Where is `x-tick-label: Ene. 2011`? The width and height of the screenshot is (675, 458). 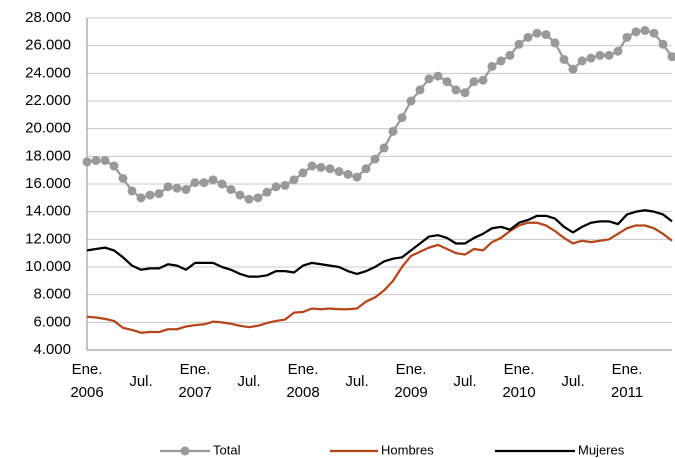
x-tick-label: Ene. 2011 is located at coordinates (627, 381).